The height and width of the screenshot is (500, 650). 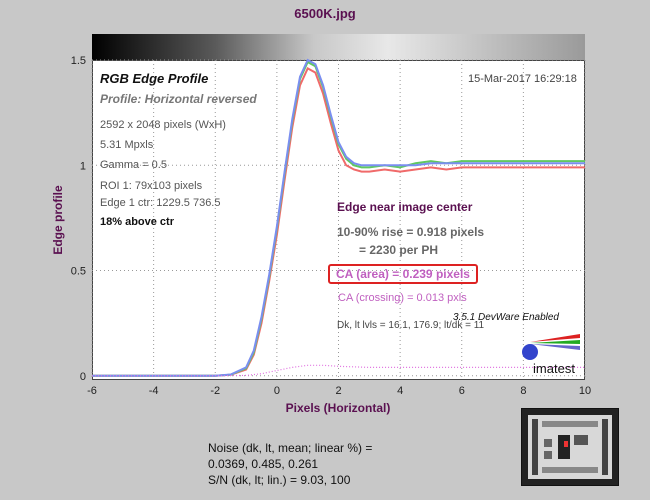 What do you see at coordinates (338, 370) in the screenshot?
I see `series-line-pink` at bounding box center [338, 370].